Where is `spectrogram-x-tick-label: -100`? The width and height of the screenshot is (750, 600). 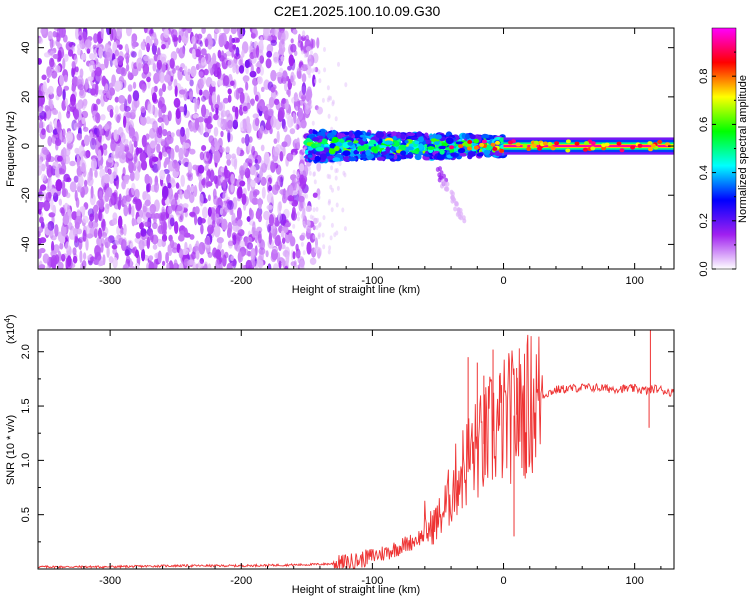 spectrogram-x-tick-label: -100 is located at coordinates (372, 281).